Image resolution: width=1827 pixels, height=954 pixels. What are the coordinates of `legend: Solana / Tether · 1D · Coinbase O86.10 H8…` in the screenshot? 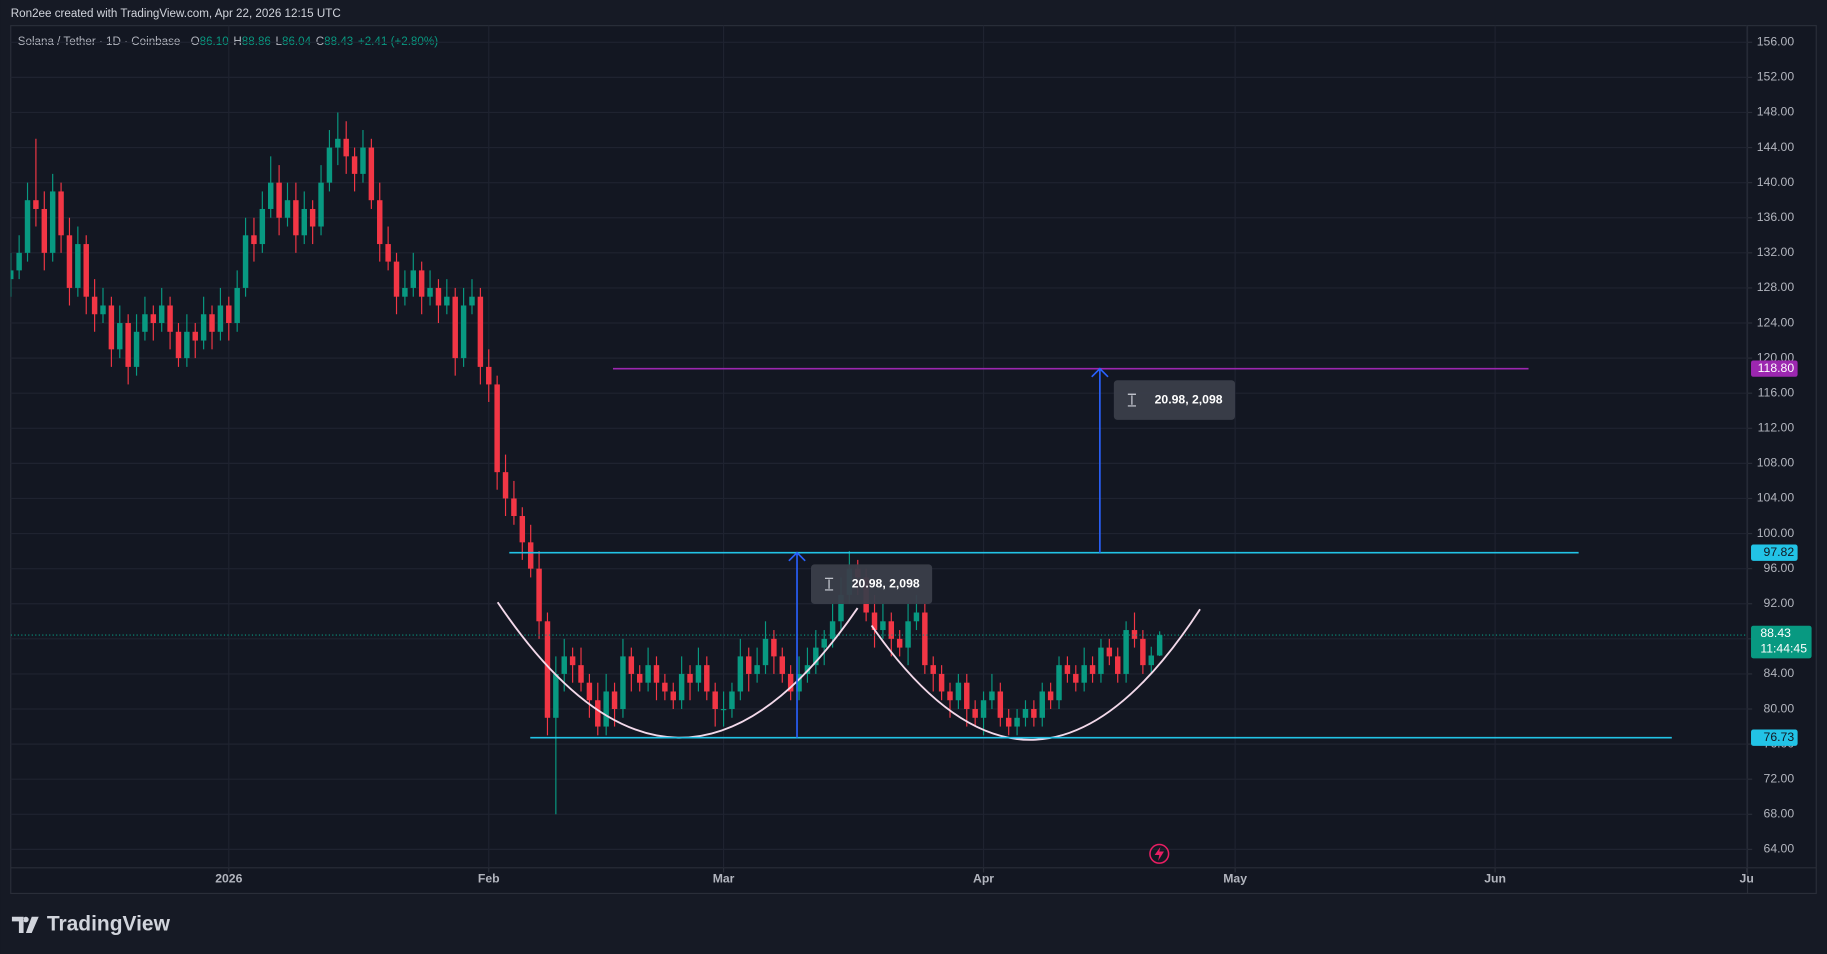 It's located at (228, 41).